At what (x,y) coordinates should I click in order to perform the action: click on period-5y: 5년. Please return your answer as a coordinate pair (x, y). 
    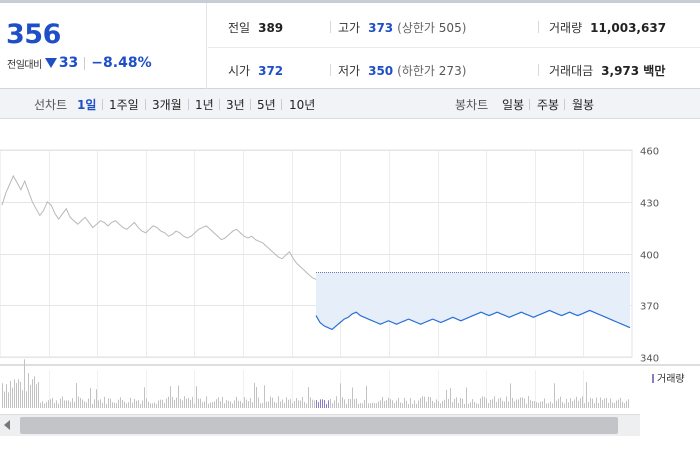
    Looking at the image, I should click on (266, 105).